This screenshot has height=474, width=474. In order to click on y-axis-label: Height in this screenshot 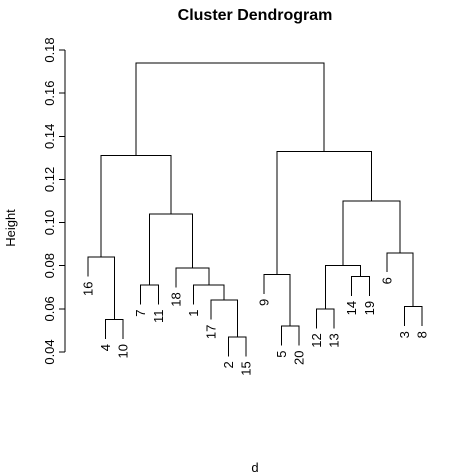, I will do `click(10, 228)`.